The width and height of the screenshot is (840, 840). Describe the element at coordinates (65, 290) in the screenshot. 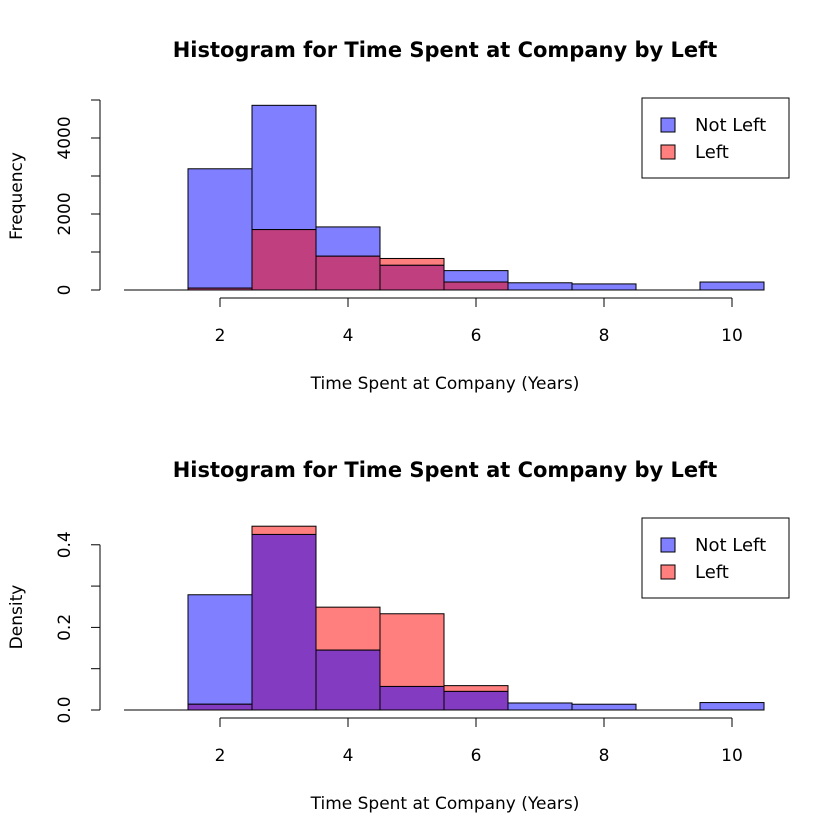

I see `y-tick-label: 0` at that location.